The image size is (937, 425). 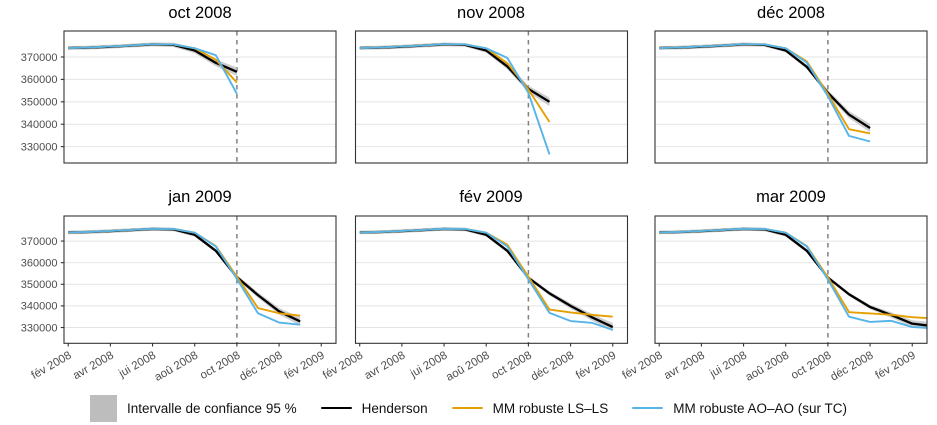 I want to click on facet-title-mar-2009: mar 2009, so click(x=791, y=197).